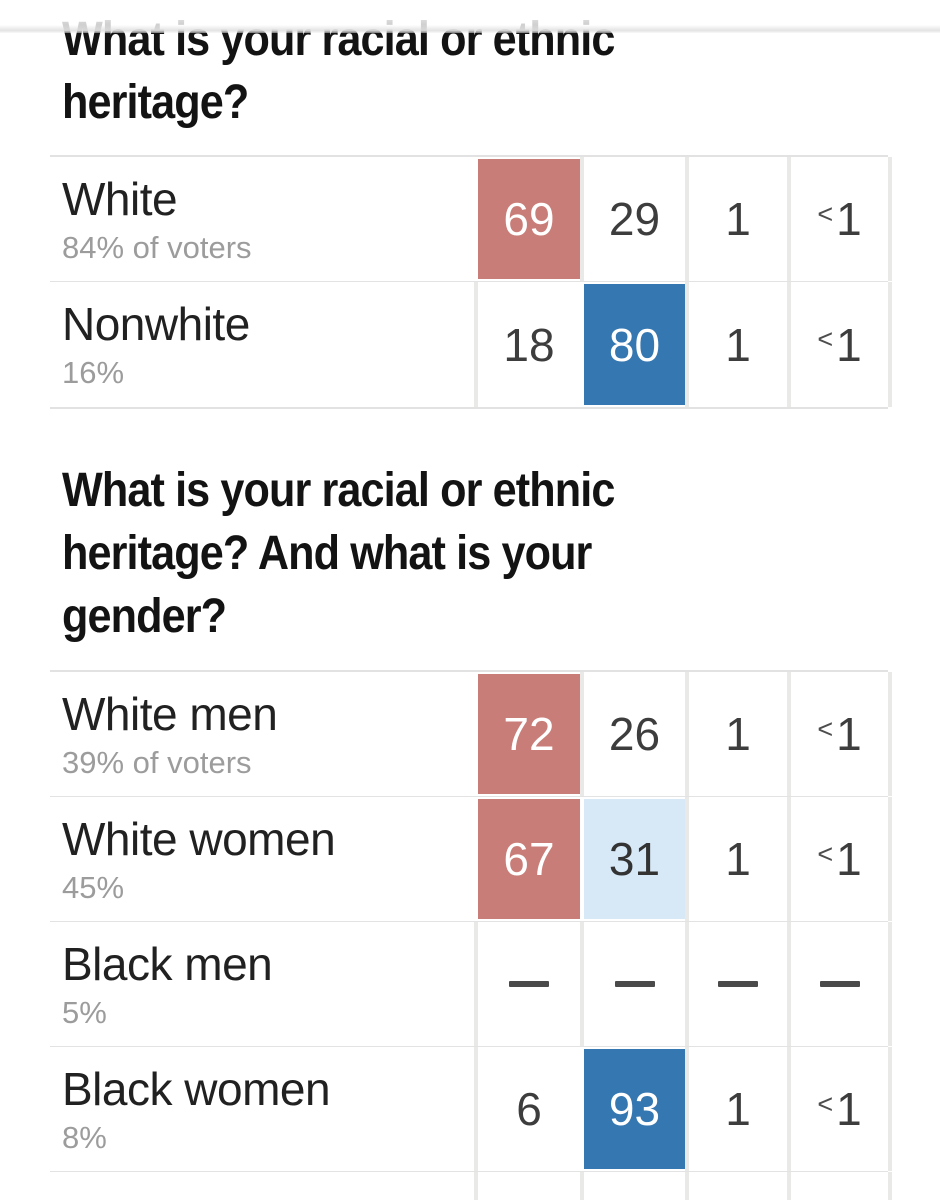 The height and width of the screenshot is (1200, 940). What do you see at coordinates (529, 734) in the screenshot?
I see `value-cell: 72` at bounding box center [529, 734].